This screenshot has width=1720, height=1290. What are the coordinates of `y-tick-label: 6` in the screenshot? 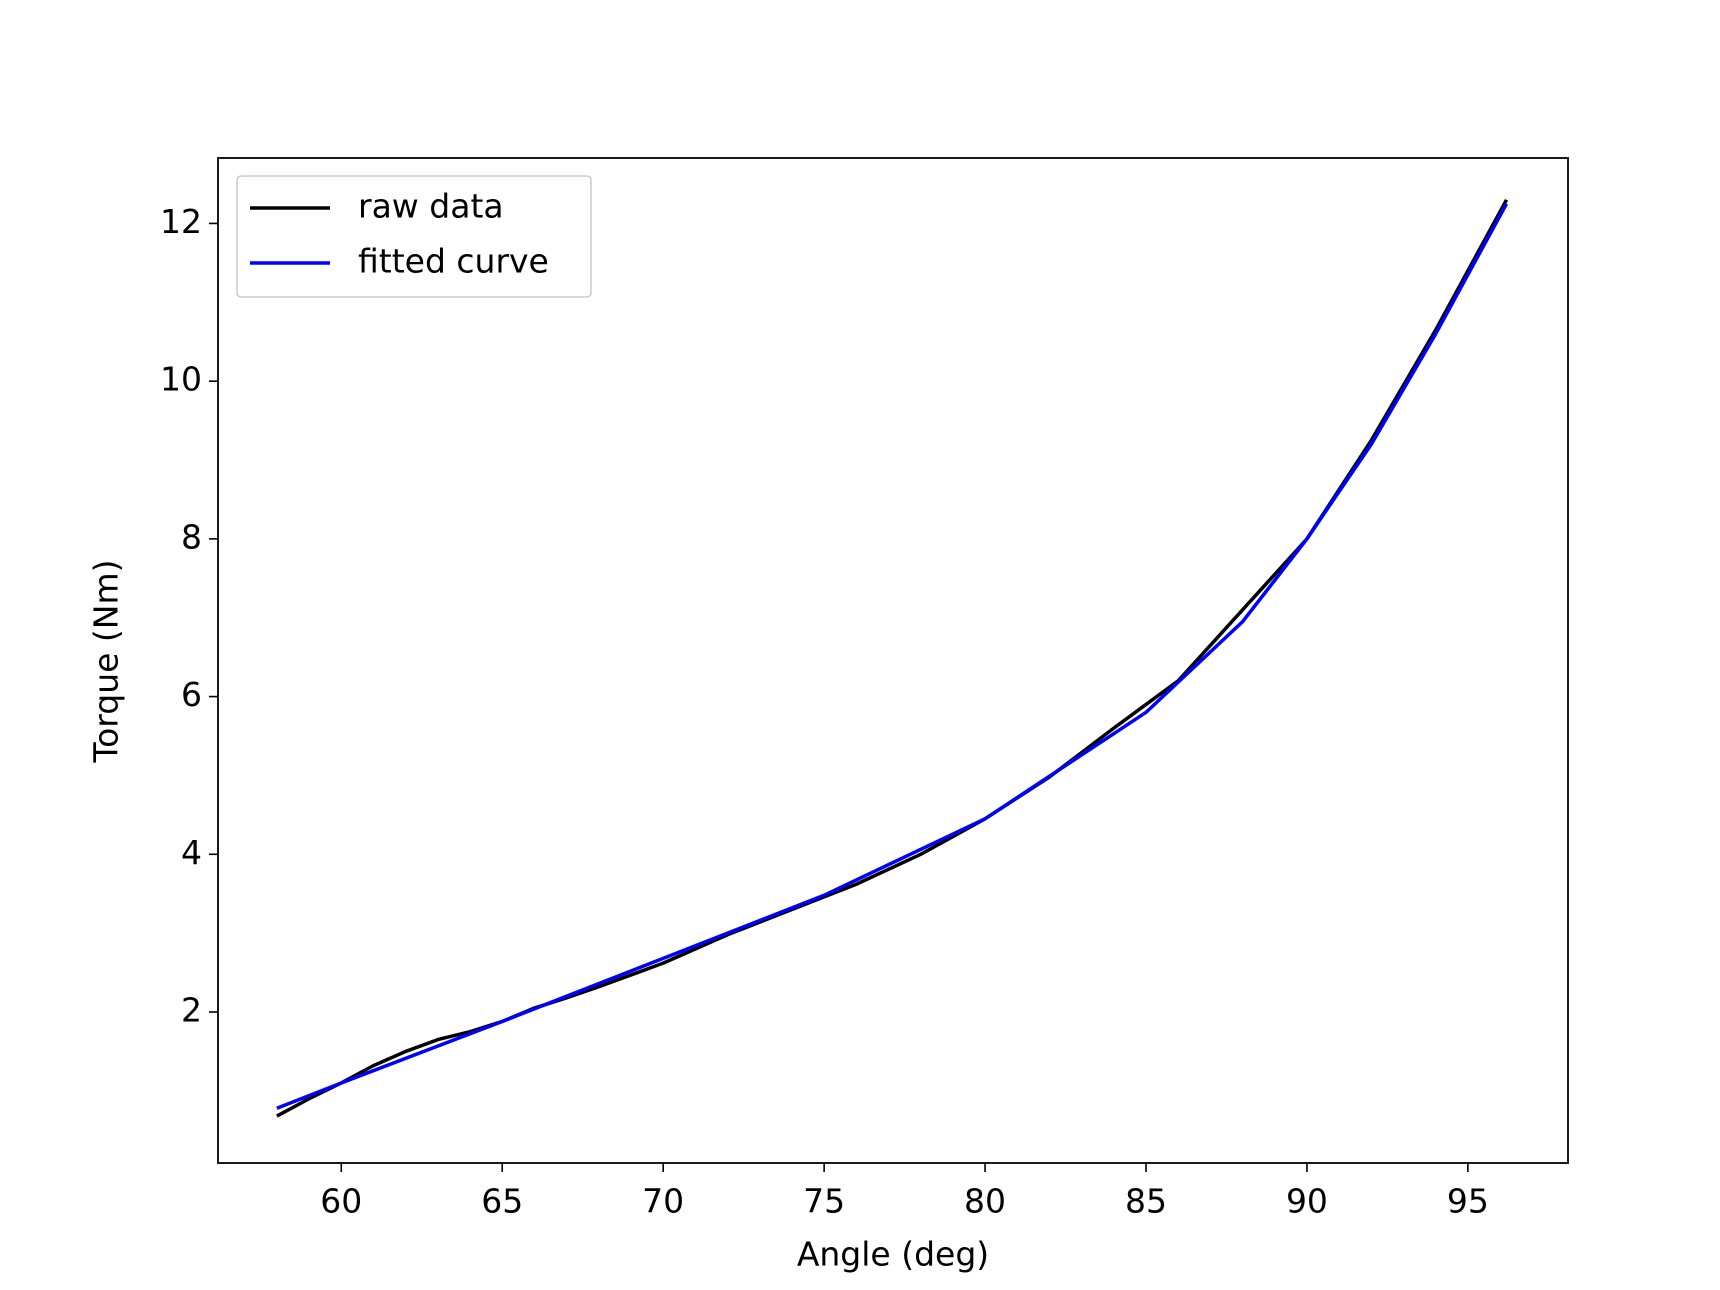 It's located at (191, 694).